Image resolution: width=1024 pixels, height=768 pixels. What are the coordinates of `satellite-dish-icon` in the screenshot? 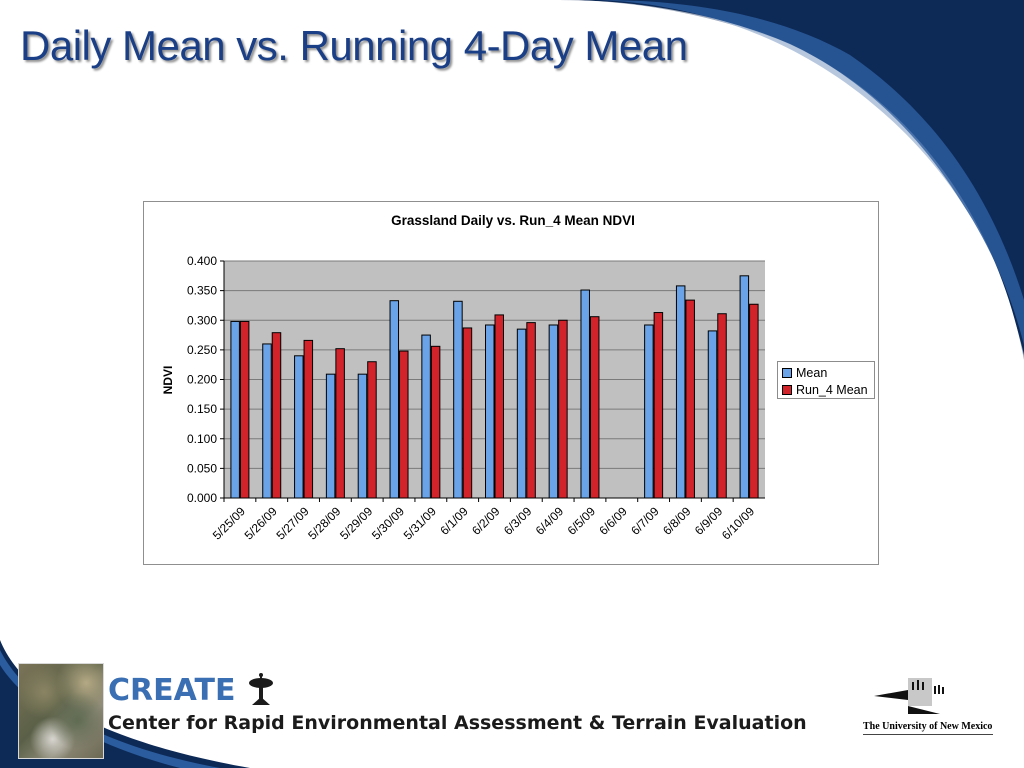 It's located at (261, 689).